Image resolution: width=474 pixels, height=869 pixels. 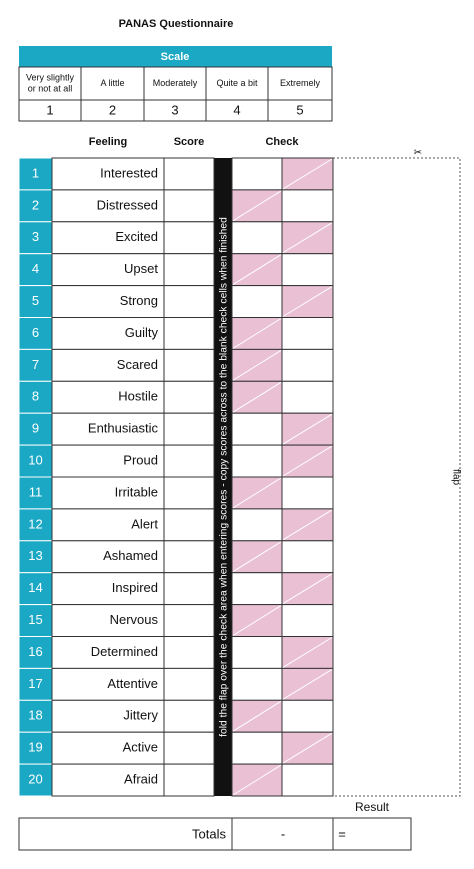 What do you see at coordinates (130, 555) in the screenshot?
I see `feeling: Ashamed` at bounding box center [130, 555].